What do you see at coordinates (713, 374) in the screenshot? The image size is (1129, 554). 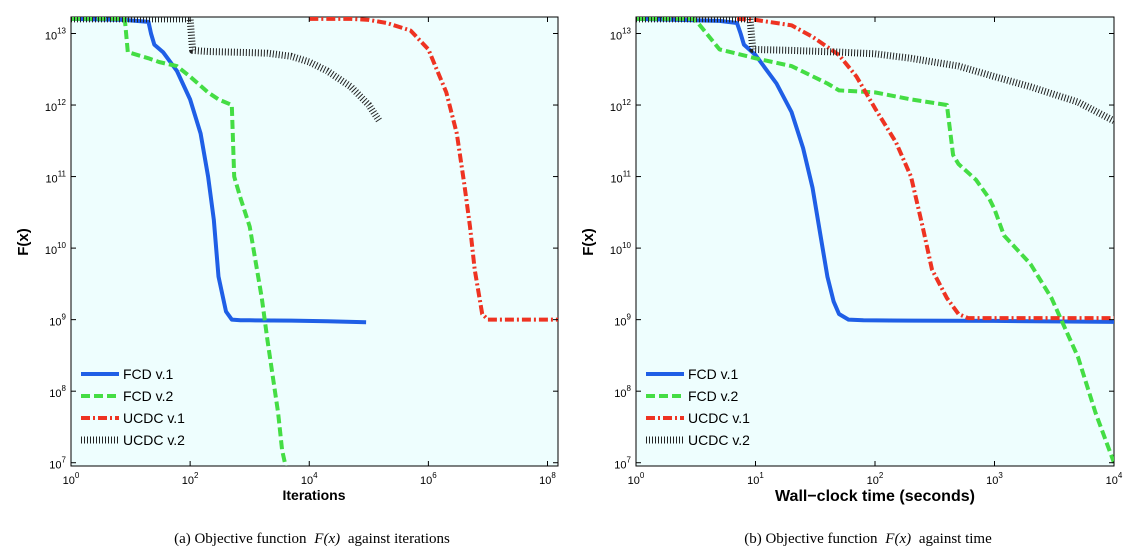 I see `legend-label: FCD v.1` at bounding box center [713, 374].